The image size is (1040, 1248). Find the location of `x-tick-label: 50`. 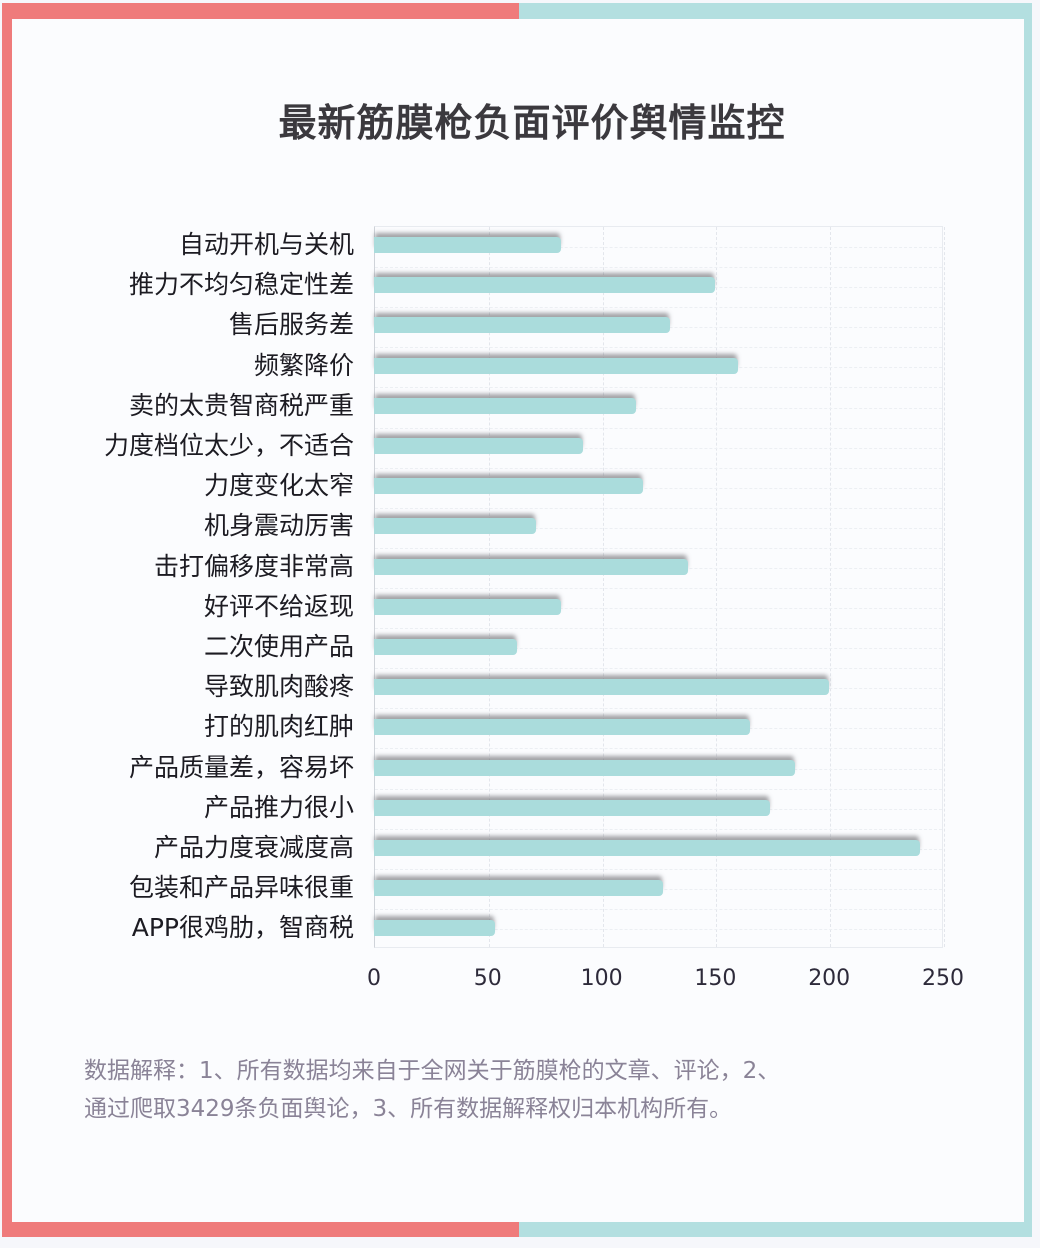

x-tick-label: 50 is located at coordinates (487, 978).